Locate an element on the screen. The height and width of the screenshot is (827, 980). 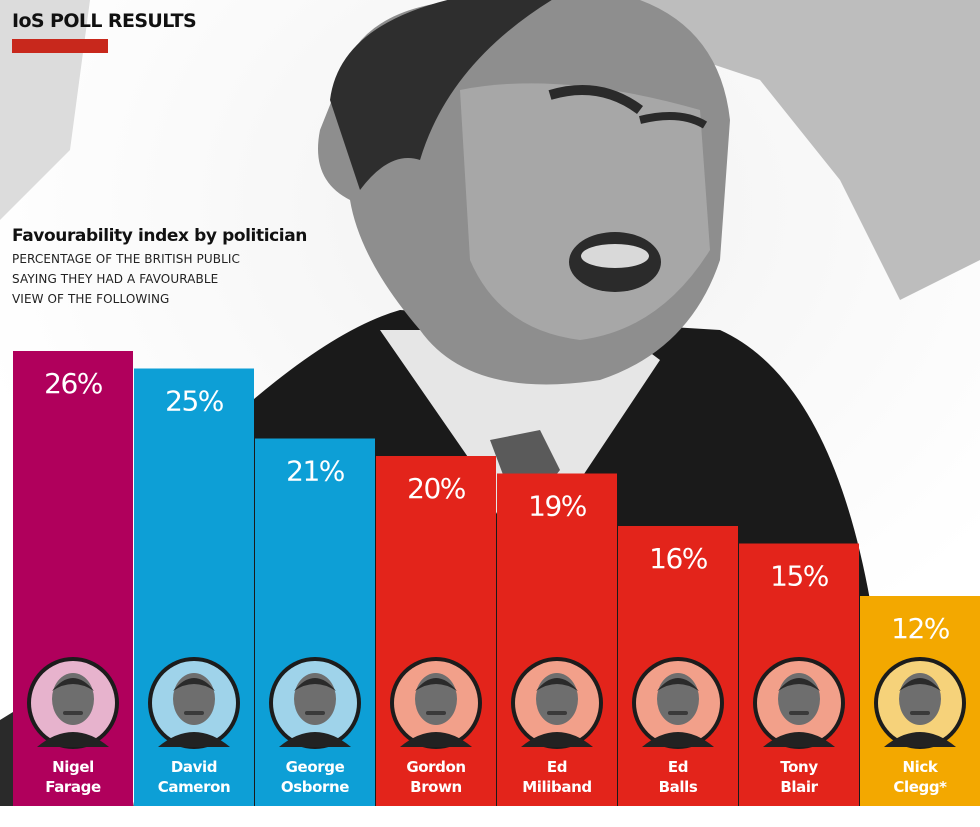
bar-name-label: Farage is located at coordinates (73, 787).